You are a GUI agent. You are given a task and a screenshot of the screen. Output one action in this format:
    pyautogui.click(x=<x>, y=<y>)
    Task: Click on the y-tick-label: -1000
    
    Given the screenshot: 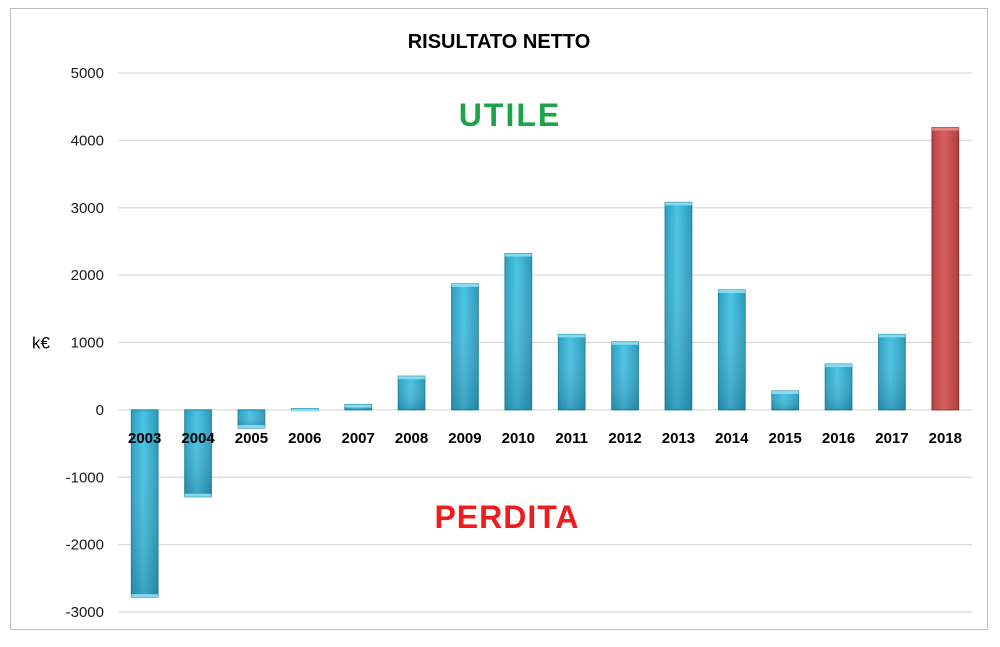 What is the action you would take?
    pyautogui.click(x=85, y=477)
    